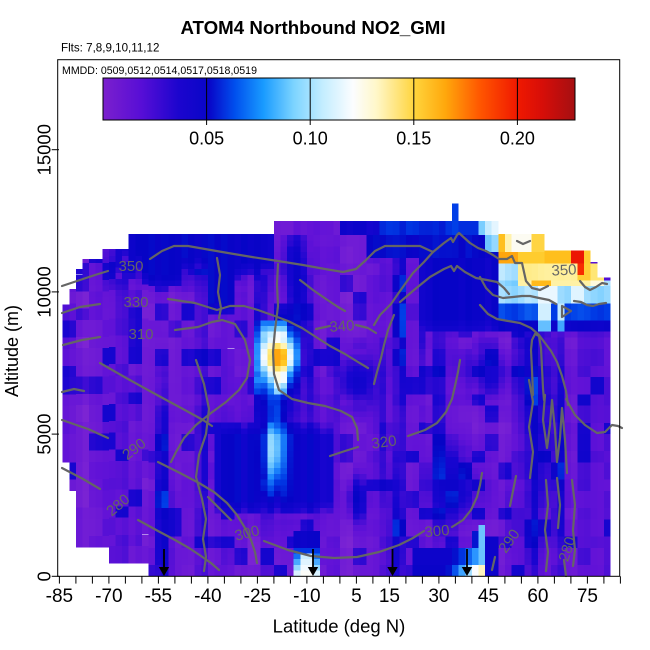  What do you see at coordinates (339, 626) in the screenshot?
I see `svg-text: Latitude (deg N)` at bounding box center [339, 626].